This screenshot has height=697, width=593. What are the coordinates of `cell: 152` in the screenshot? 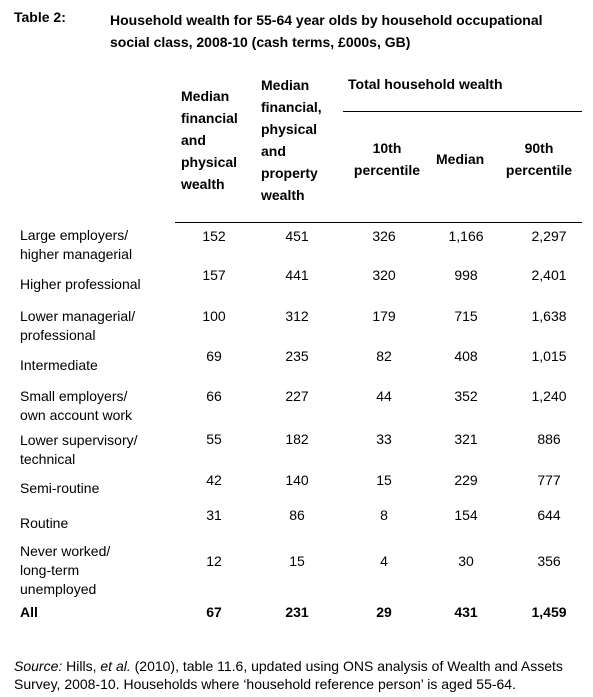 It's located at (214, 236).